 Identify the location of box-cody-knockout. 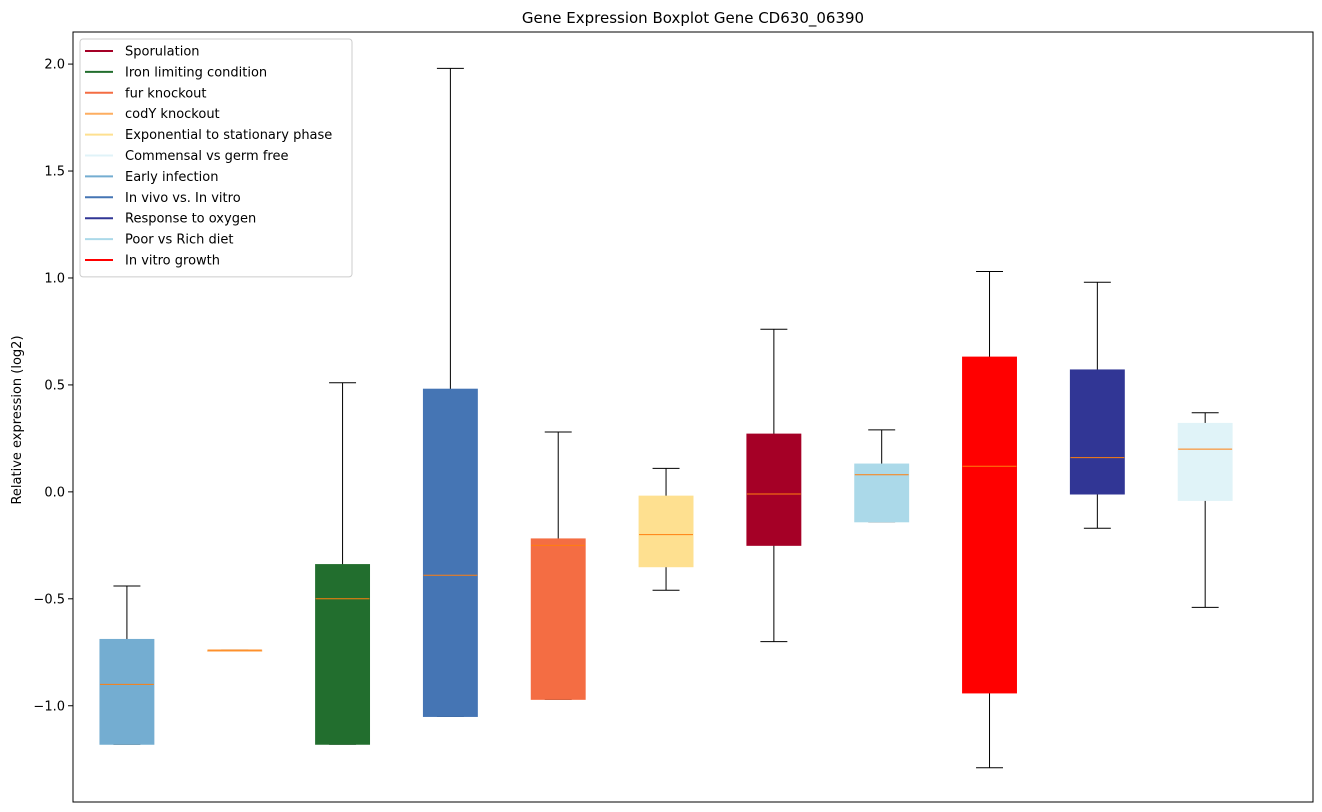
(235, 650).